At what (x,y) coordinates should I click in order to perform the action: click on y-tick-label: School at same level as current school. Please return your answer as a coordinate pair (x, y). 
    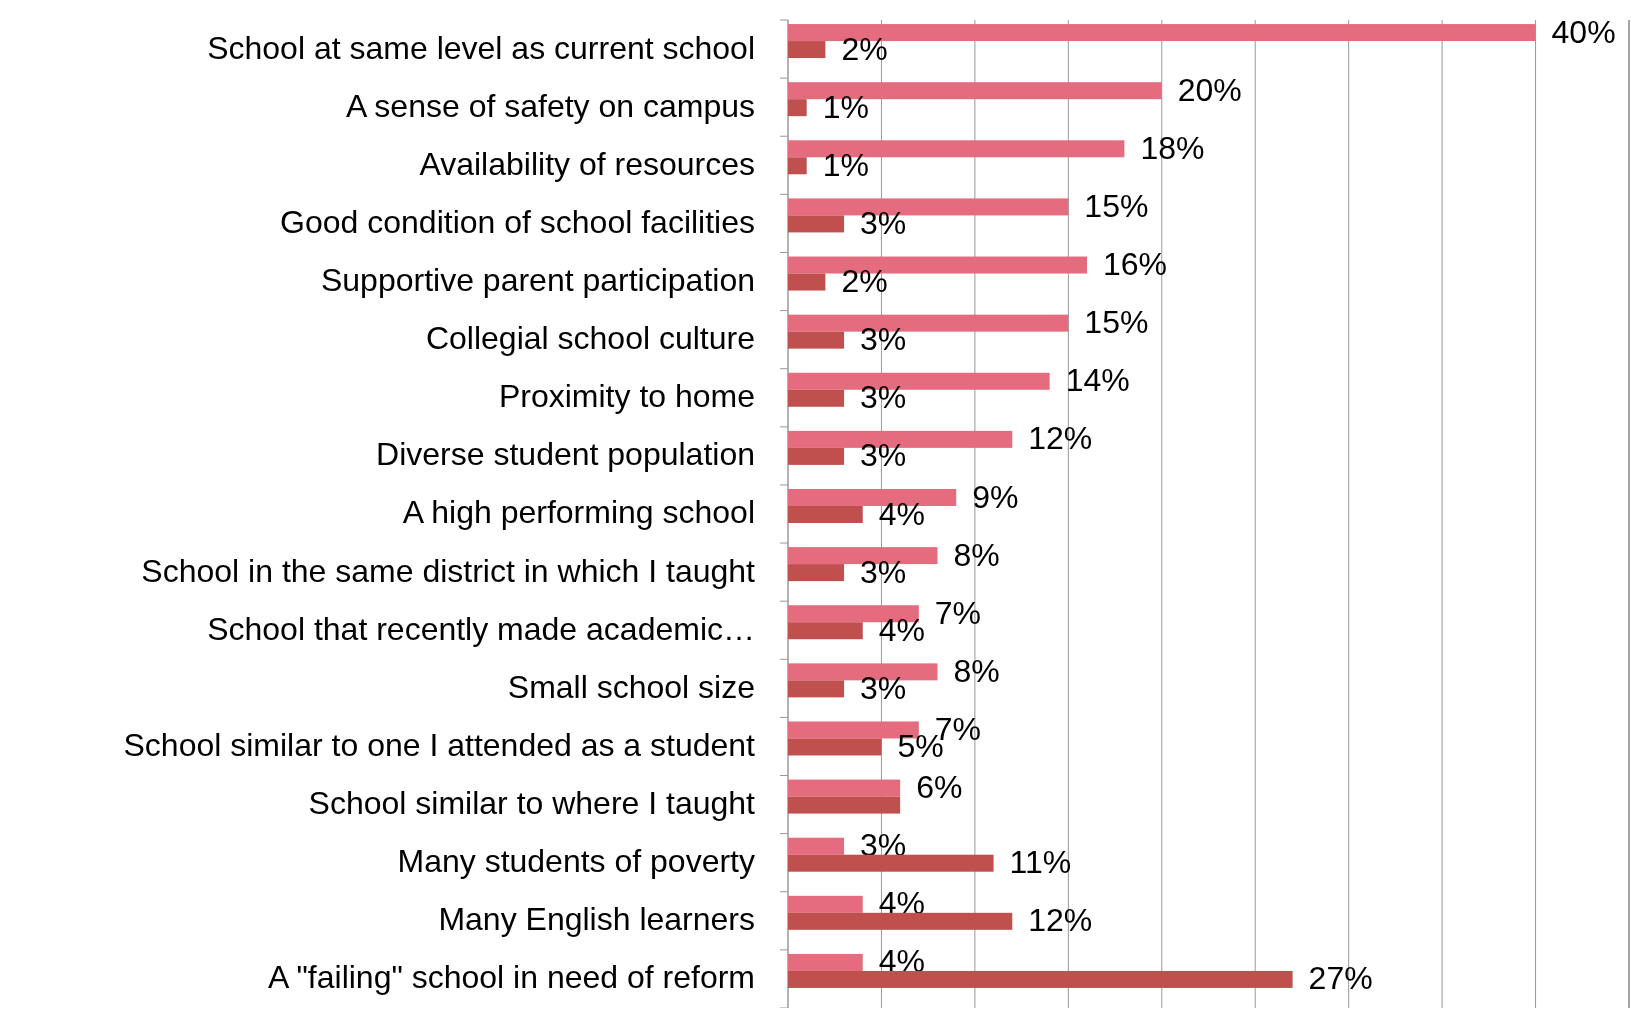
    Looking at the image, I should click on (481, 47).